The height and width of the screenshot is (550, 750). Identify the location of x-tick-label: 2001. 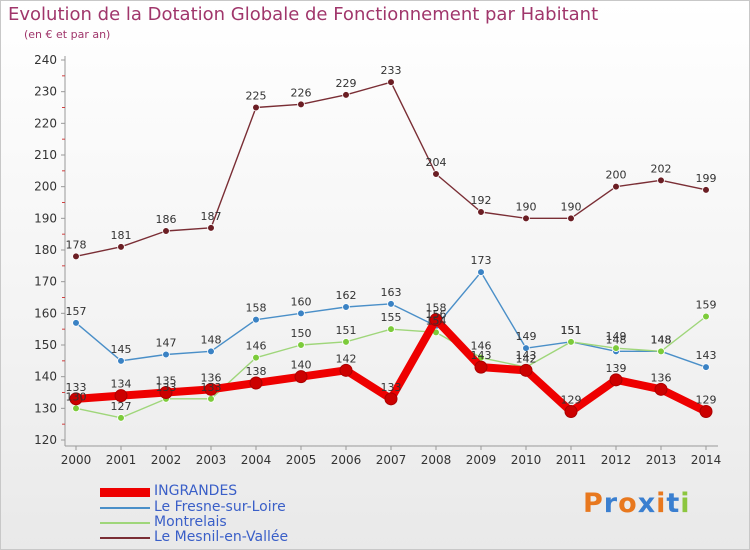
(121, 460).